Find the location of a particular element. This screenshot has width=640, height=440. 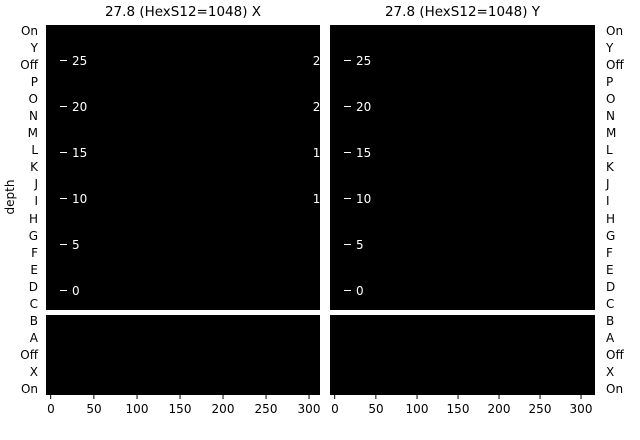

inner-y-tick: 25 is located at coordinates (73, 61).